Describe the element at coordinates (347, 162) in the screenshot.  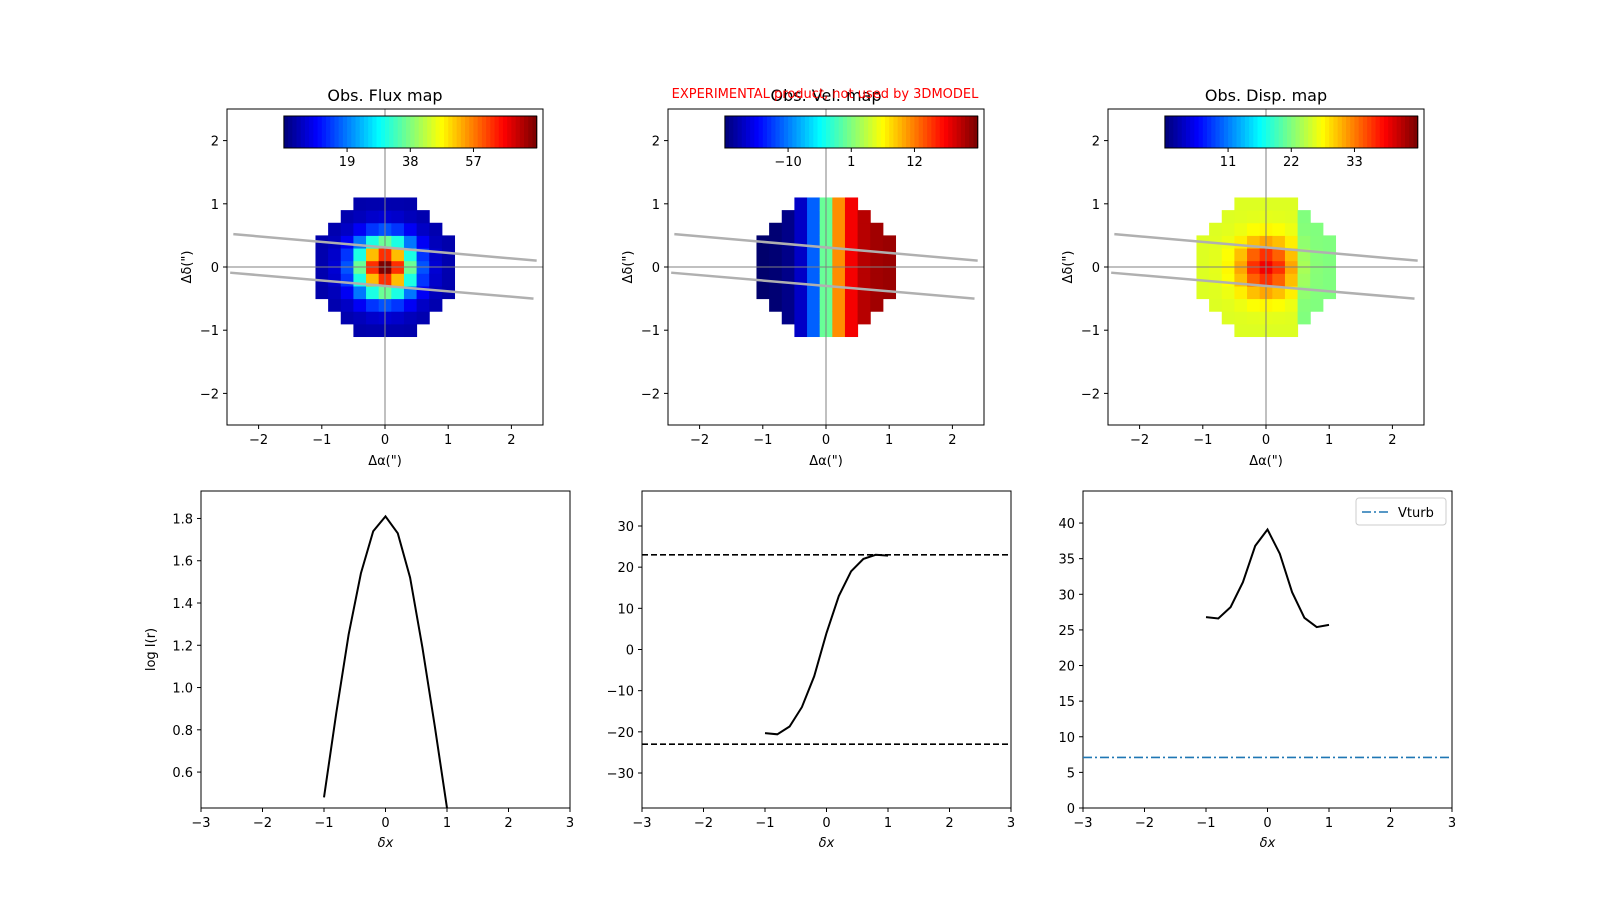
I see `flux_map-colorbar-tick-label: 19` at that location.